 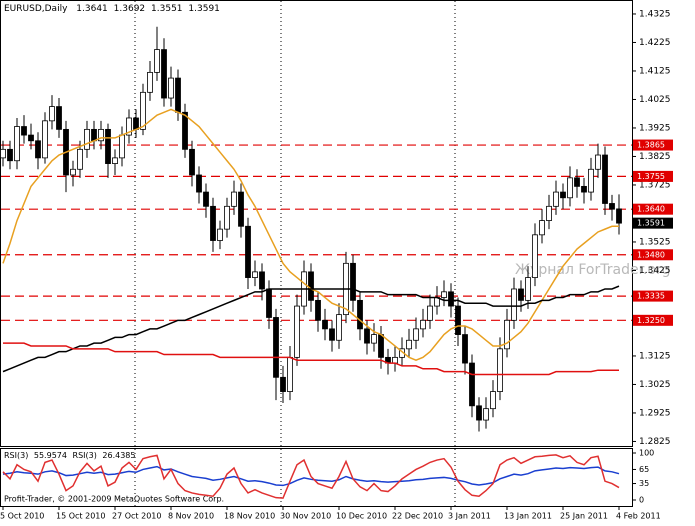 What do you see at coordinates (112, 9) in the screenshot?
I see `chart-header: EURUSD,Daily 1.3641 1.3692 1.3551 1.3591` at bounding box center [112, 9].